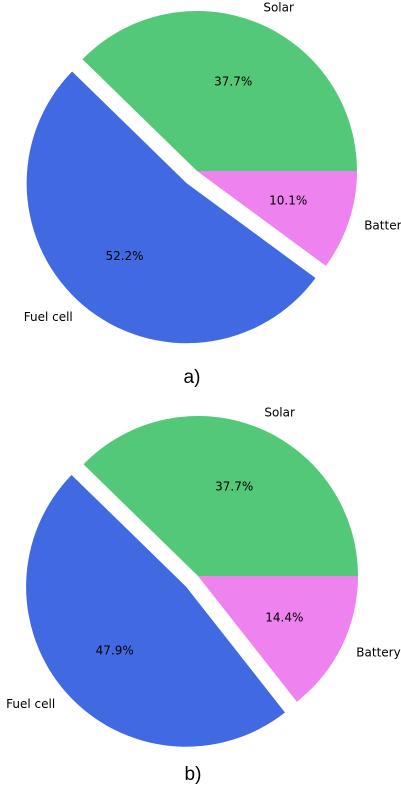 The image size is (401, 792). Describe the element at coordinates (284, 617) in the screenshot. I see `value-label: 14.4%` at that location.